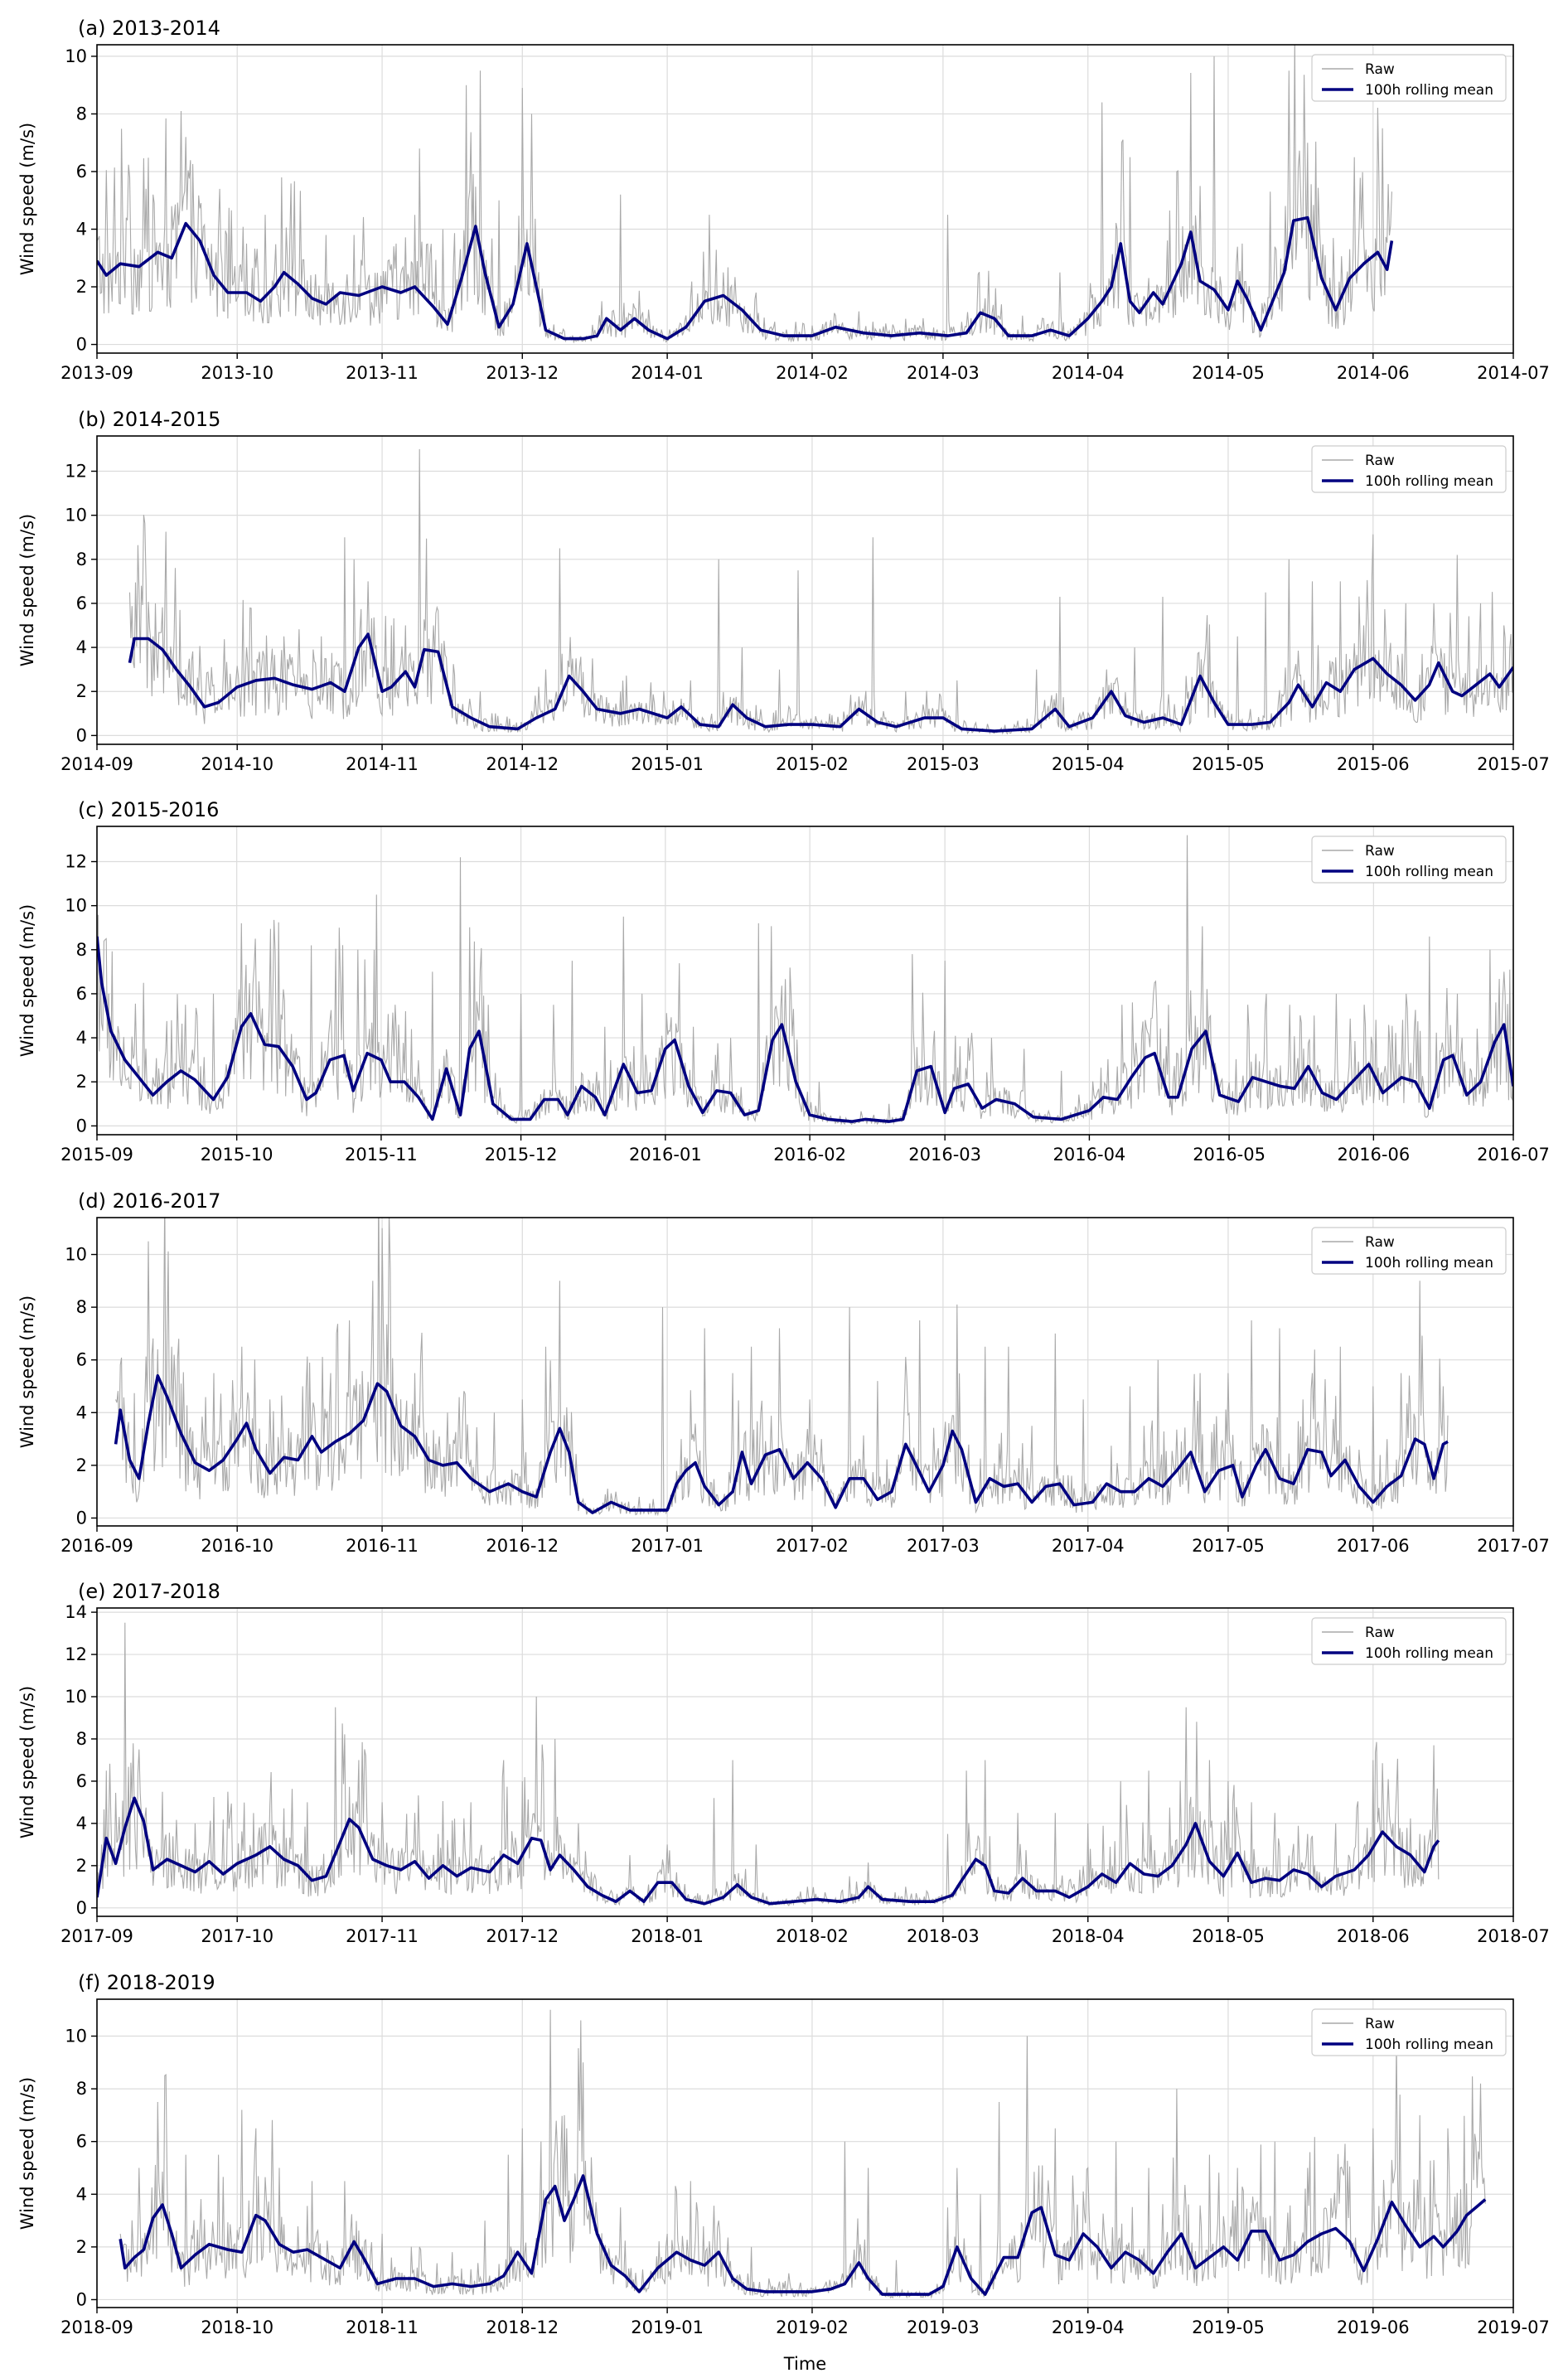  What do you see at coordinates (1373, 1155) in the screenshot?
I see `x-tick-label: 2016-06` at bounding box center [1373, 1155].